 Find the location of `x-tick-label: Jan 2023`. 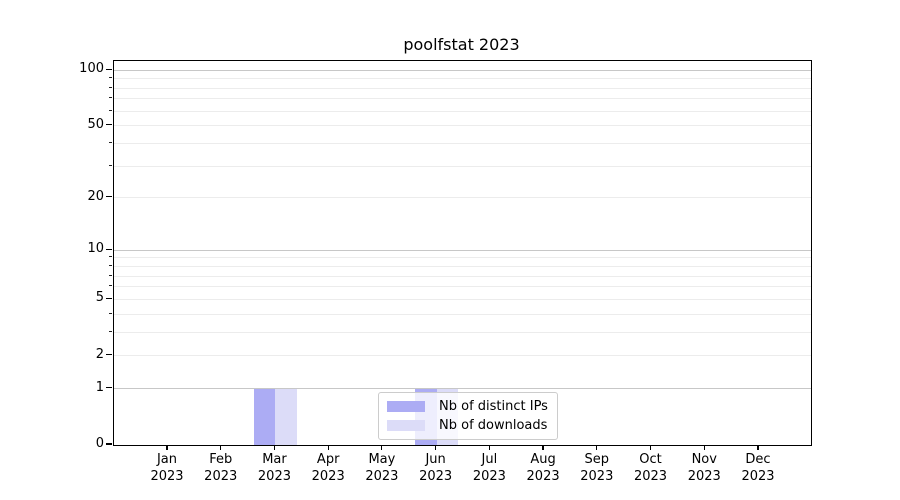

x-tick-label: Jan 2023 is located at coordinates (167, 468).